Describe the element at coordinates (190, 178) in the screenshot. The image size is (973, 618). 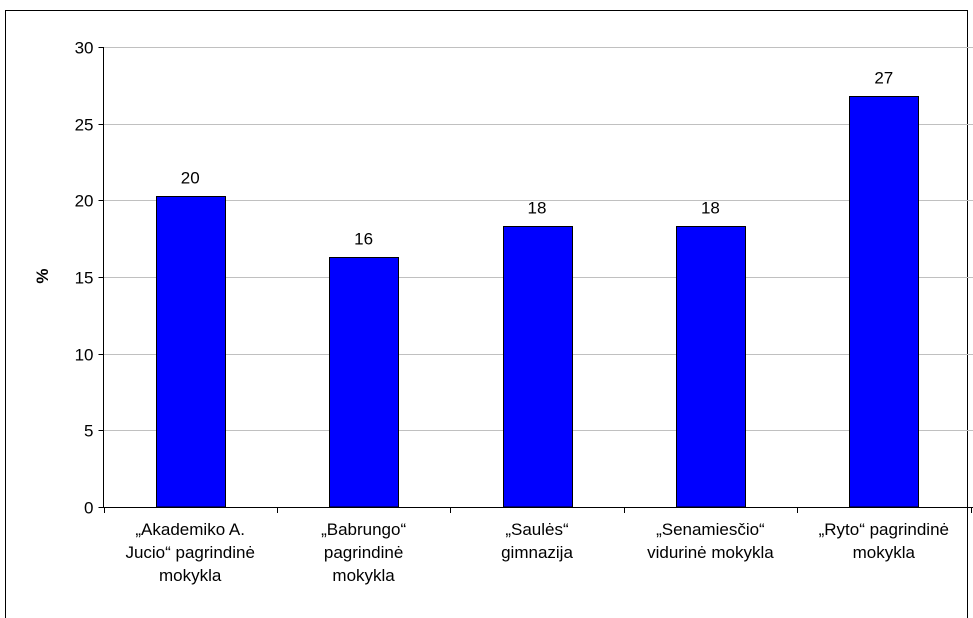
I see `data-label: 20` at that location.